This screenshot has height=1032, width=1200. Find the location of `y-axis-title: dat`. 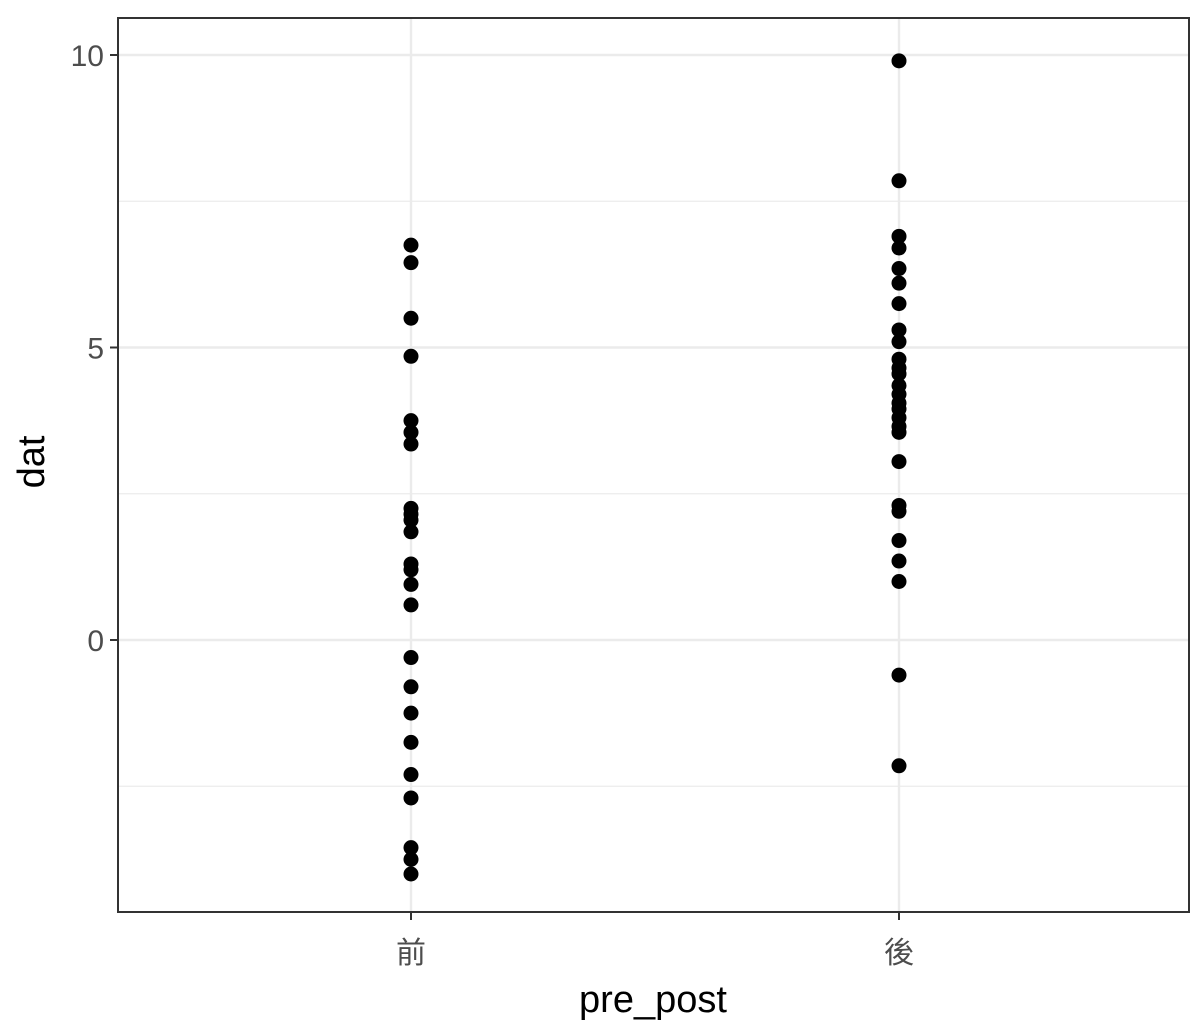

y-axis-title: dat is located at coordinates (32, 461).